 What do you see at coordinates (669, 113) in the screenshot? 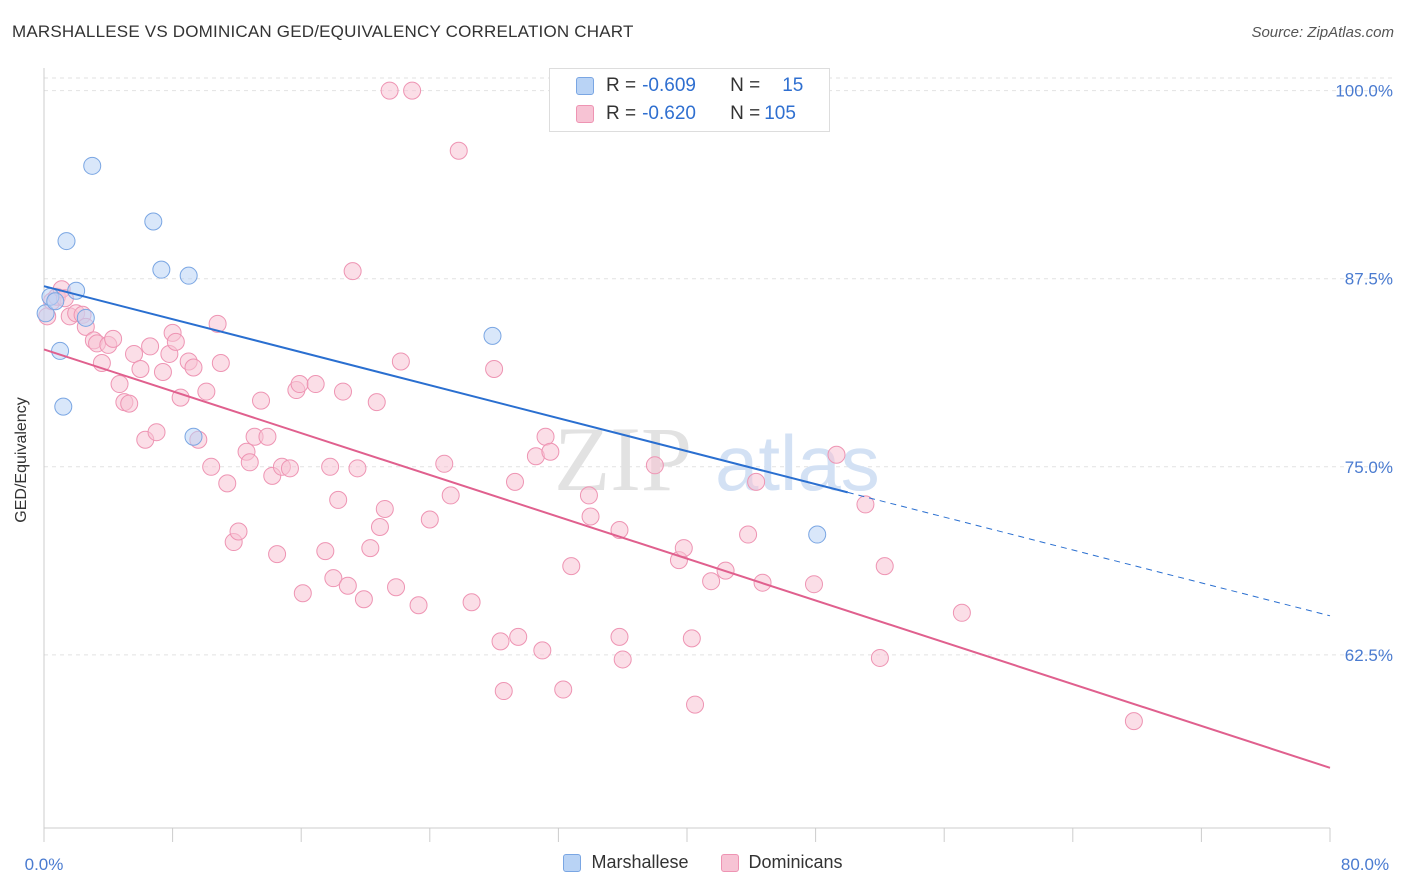
I see `legend-r-value: -0.620` at bounding box center [669, 113].